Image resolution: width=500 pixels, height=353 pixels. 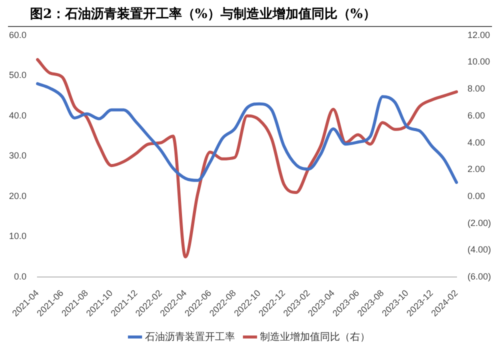 I want to click on y-tick-label: 40.0, so click(x=17, y=115).